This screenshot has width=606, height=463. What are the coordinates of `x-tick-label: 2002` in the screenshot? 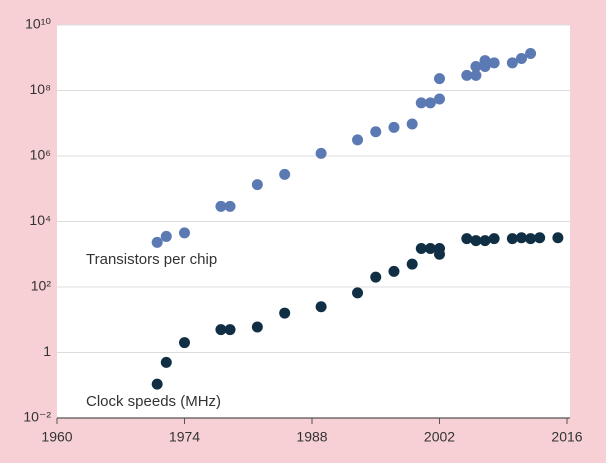 It's located at (439, 437).